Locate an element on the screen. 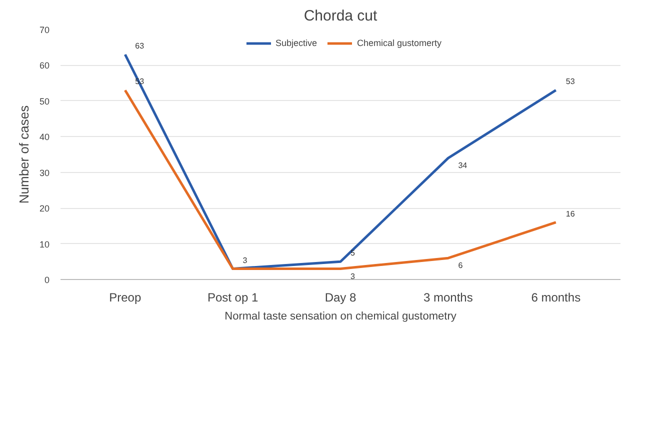 This screenshot has width=654, height=432. y-tick-label: 50 is located at coordinates (44, 101).